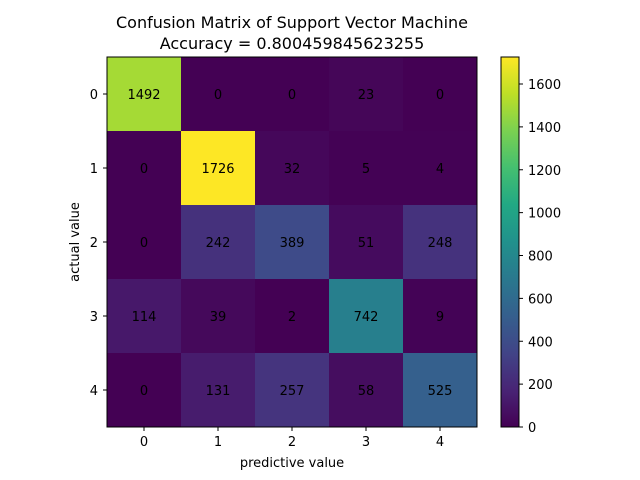 This screenshot has width=640, height=480. I want to click on y-tick-label: 2, so click(94, 243).